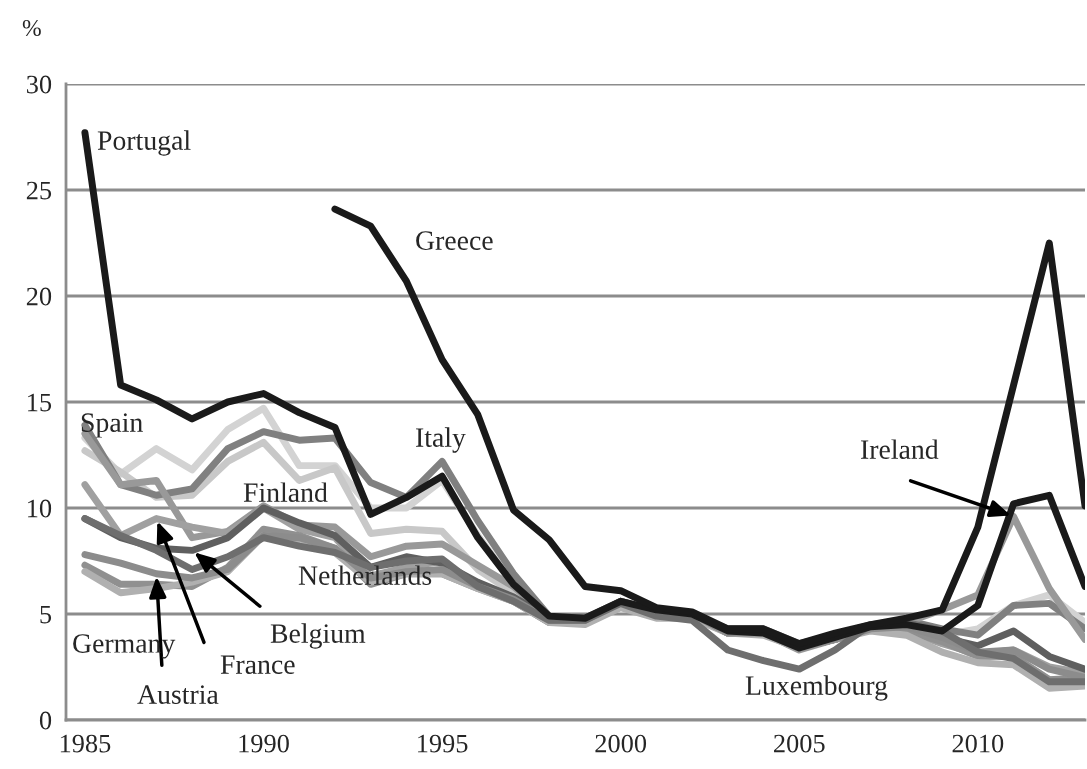  Describe the element at coordinates (285, 492) in the screenshot. I see `annotation: Finland` at that location.